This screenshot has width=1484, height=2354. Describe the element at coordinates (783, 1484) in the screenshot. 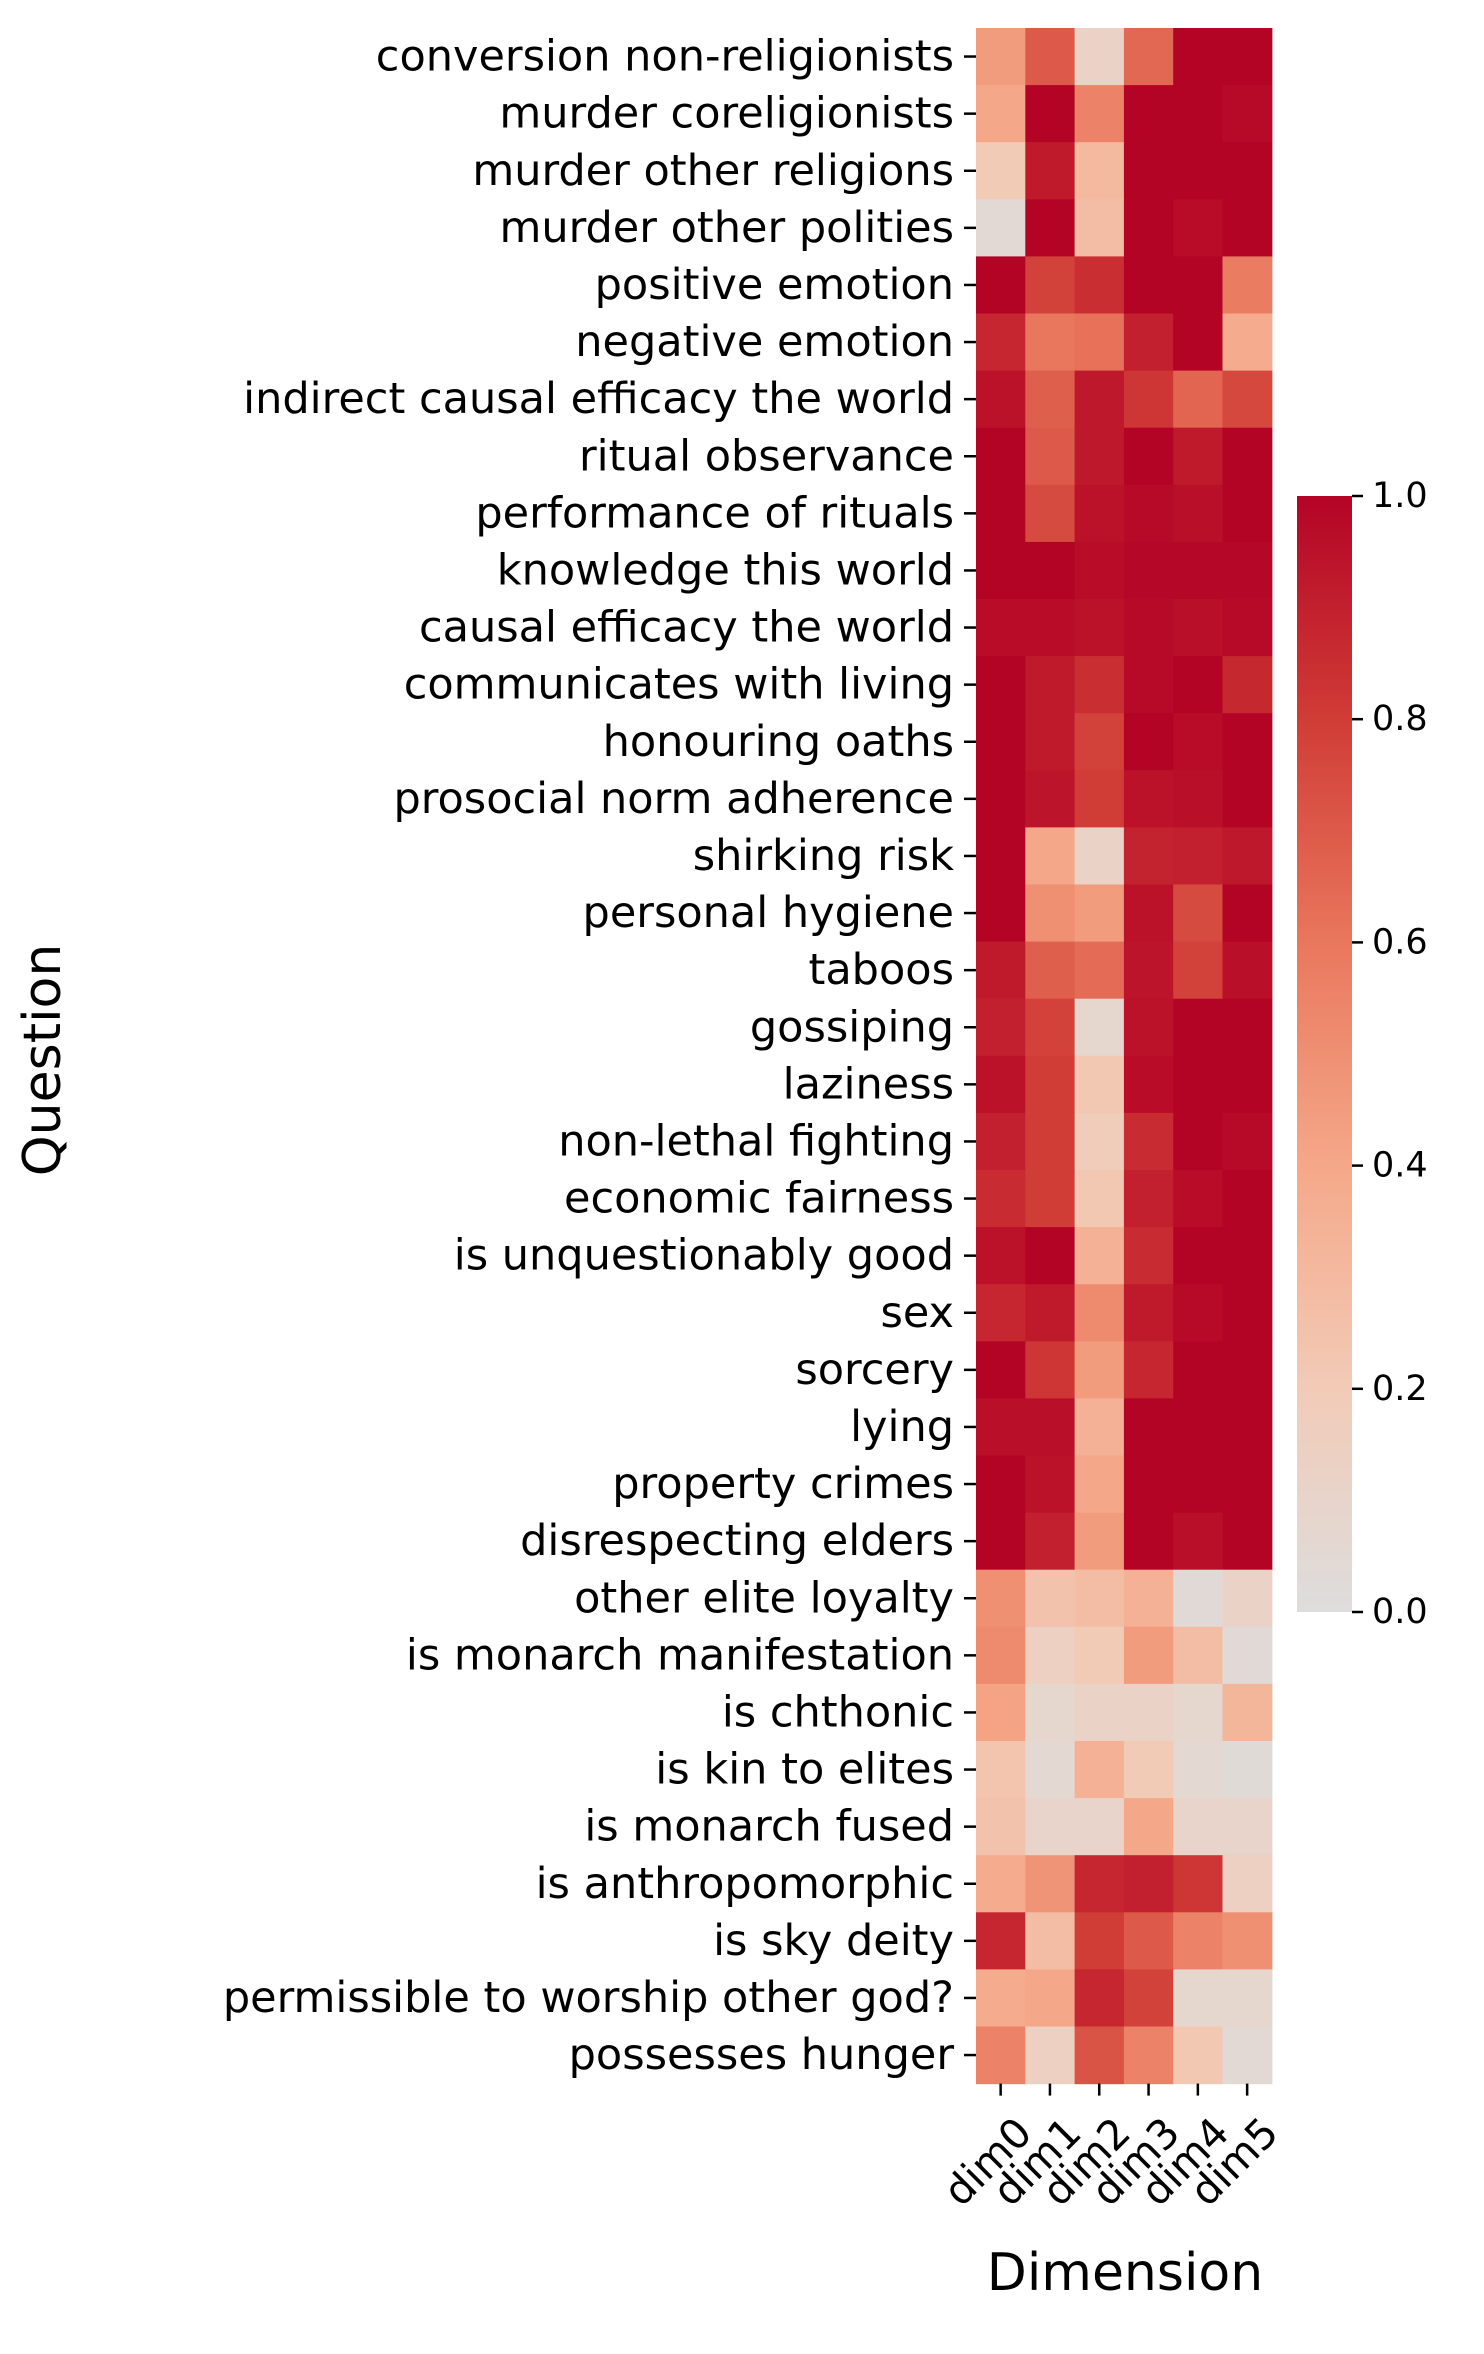

I see `y-tick-label: property crimes` at that location.